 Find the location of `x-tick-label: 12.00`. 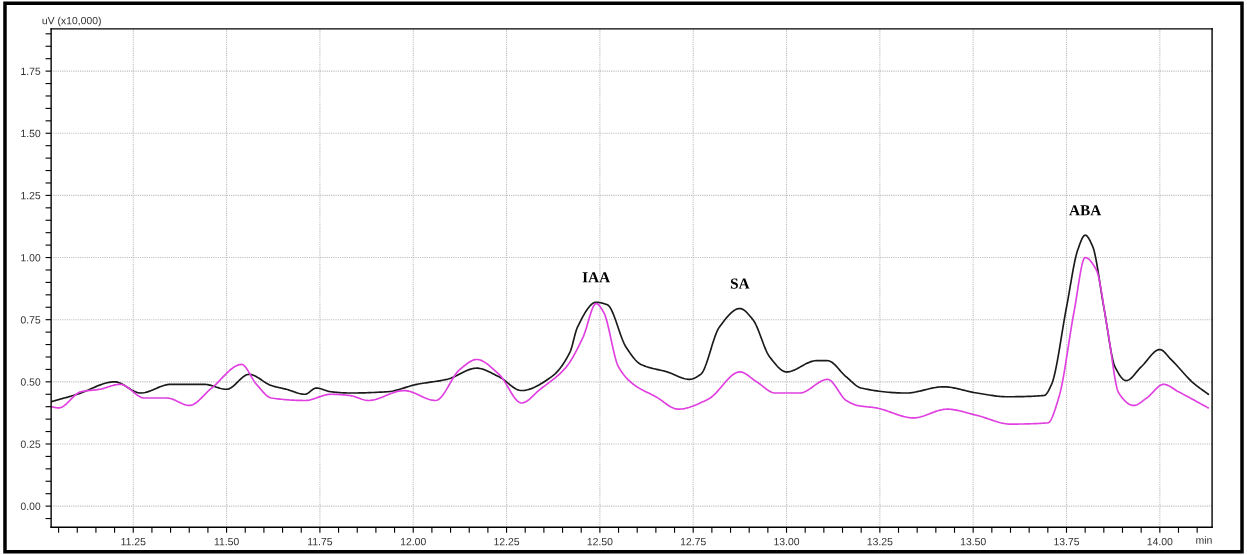

x-tick-label: 12.00 is located at coordinates (413, 541).